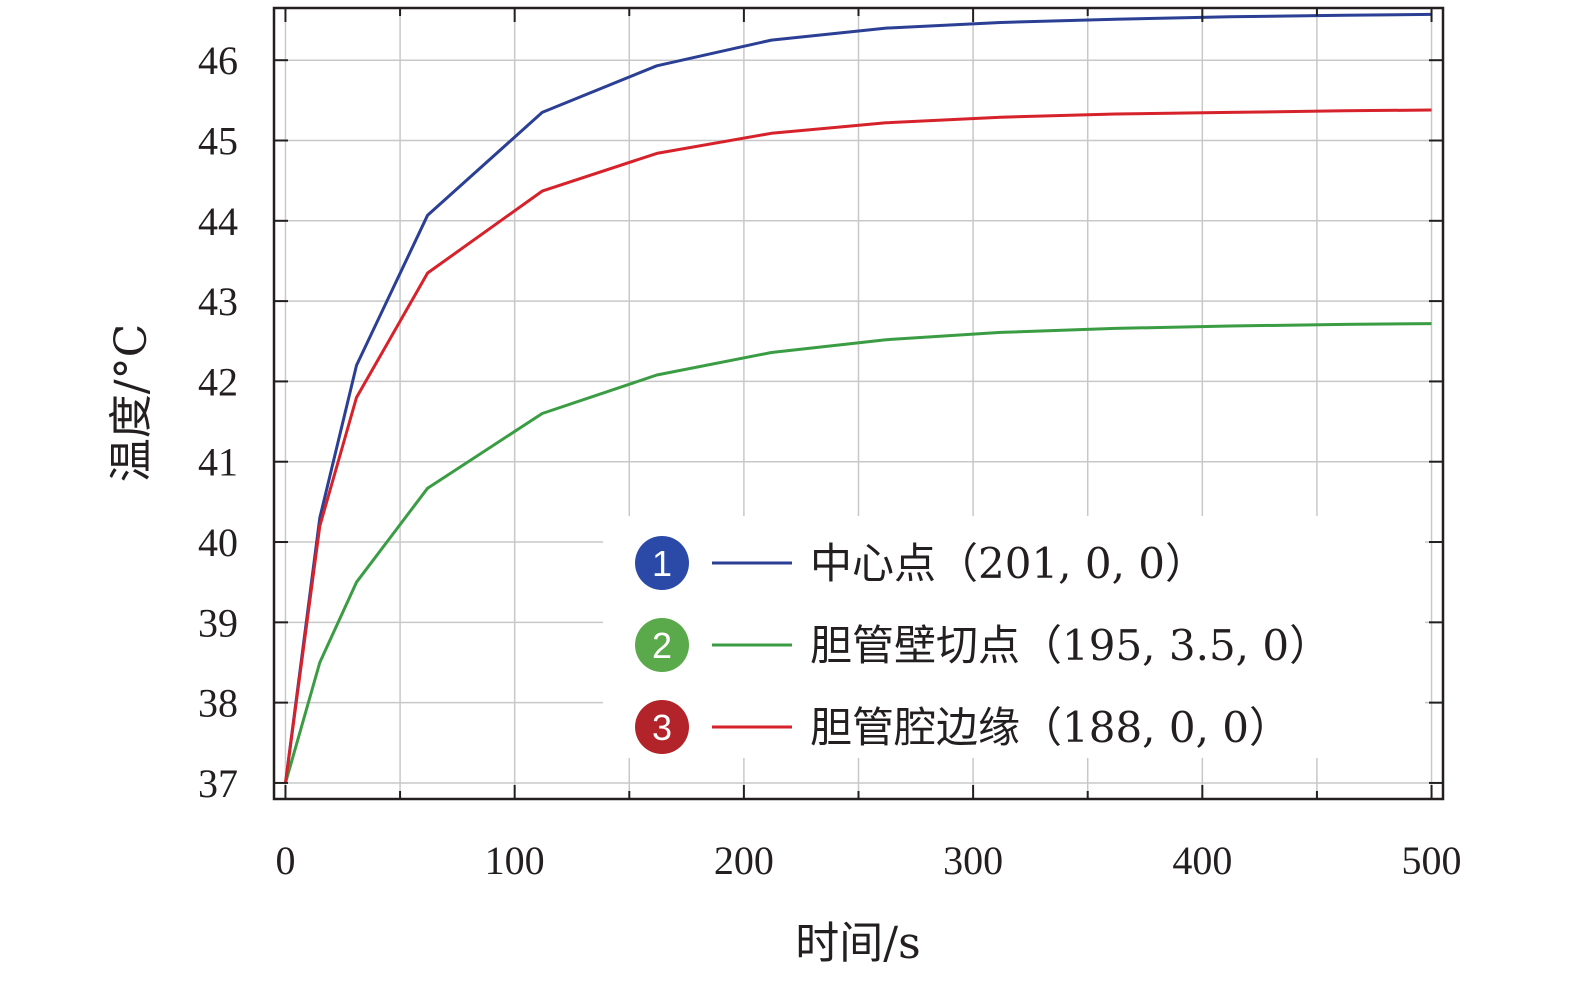  Describe the element at coordinates (218, 381) in the screenshot. I see `y-tick-label: 42` at that location.